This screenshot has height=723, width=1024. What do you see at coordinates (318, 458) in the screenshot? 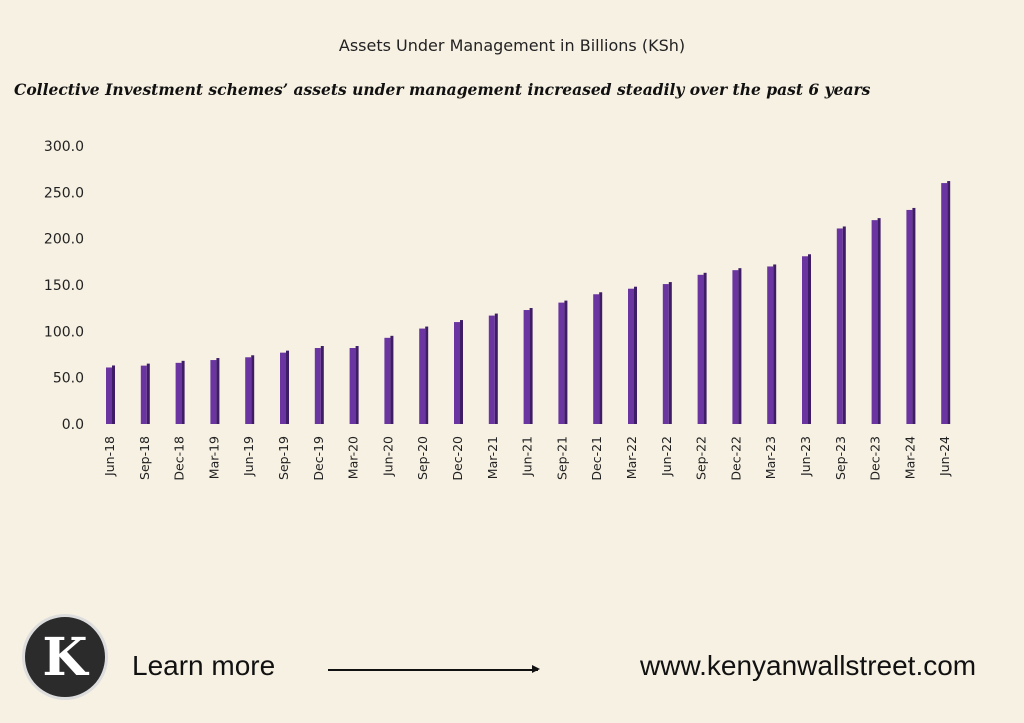
I see `x-tick-label: Dec-19` at bounding box center [318, 458].